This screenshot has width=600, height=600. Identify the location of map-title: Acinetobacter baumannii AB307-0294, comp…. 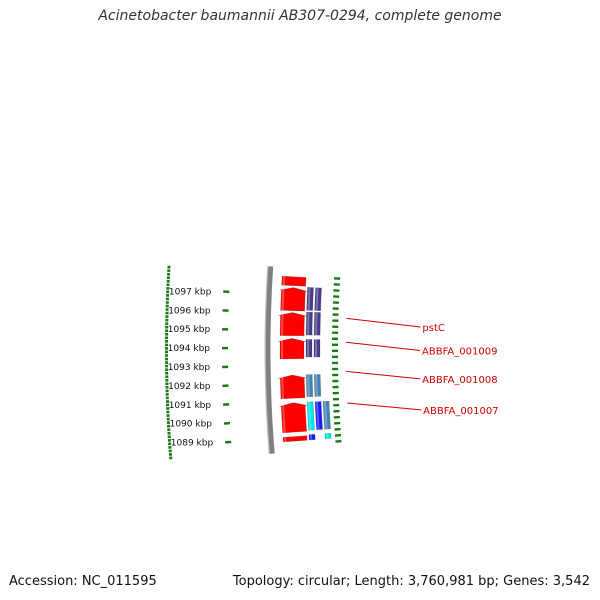
(300, 16).